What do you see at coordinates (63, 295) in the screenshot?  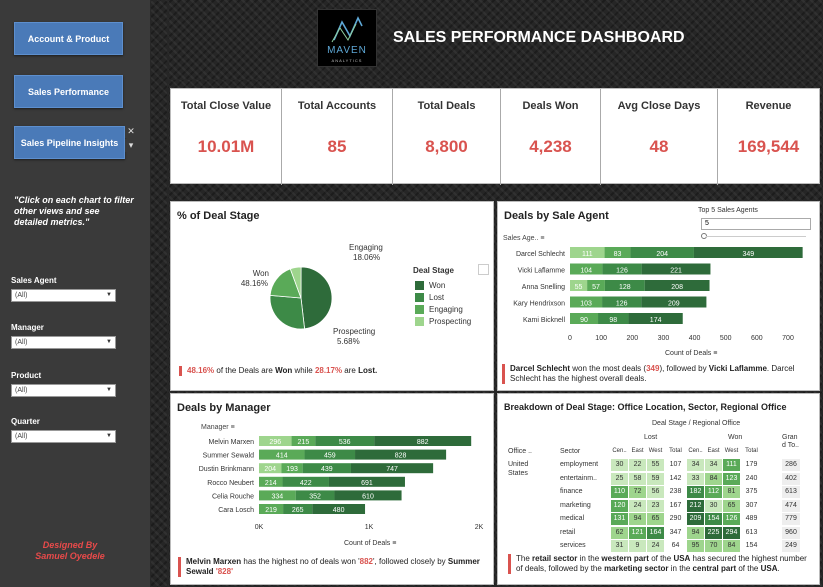 I see `sales-agent-filter: (All) ▼` at bounding box center [63, 295].